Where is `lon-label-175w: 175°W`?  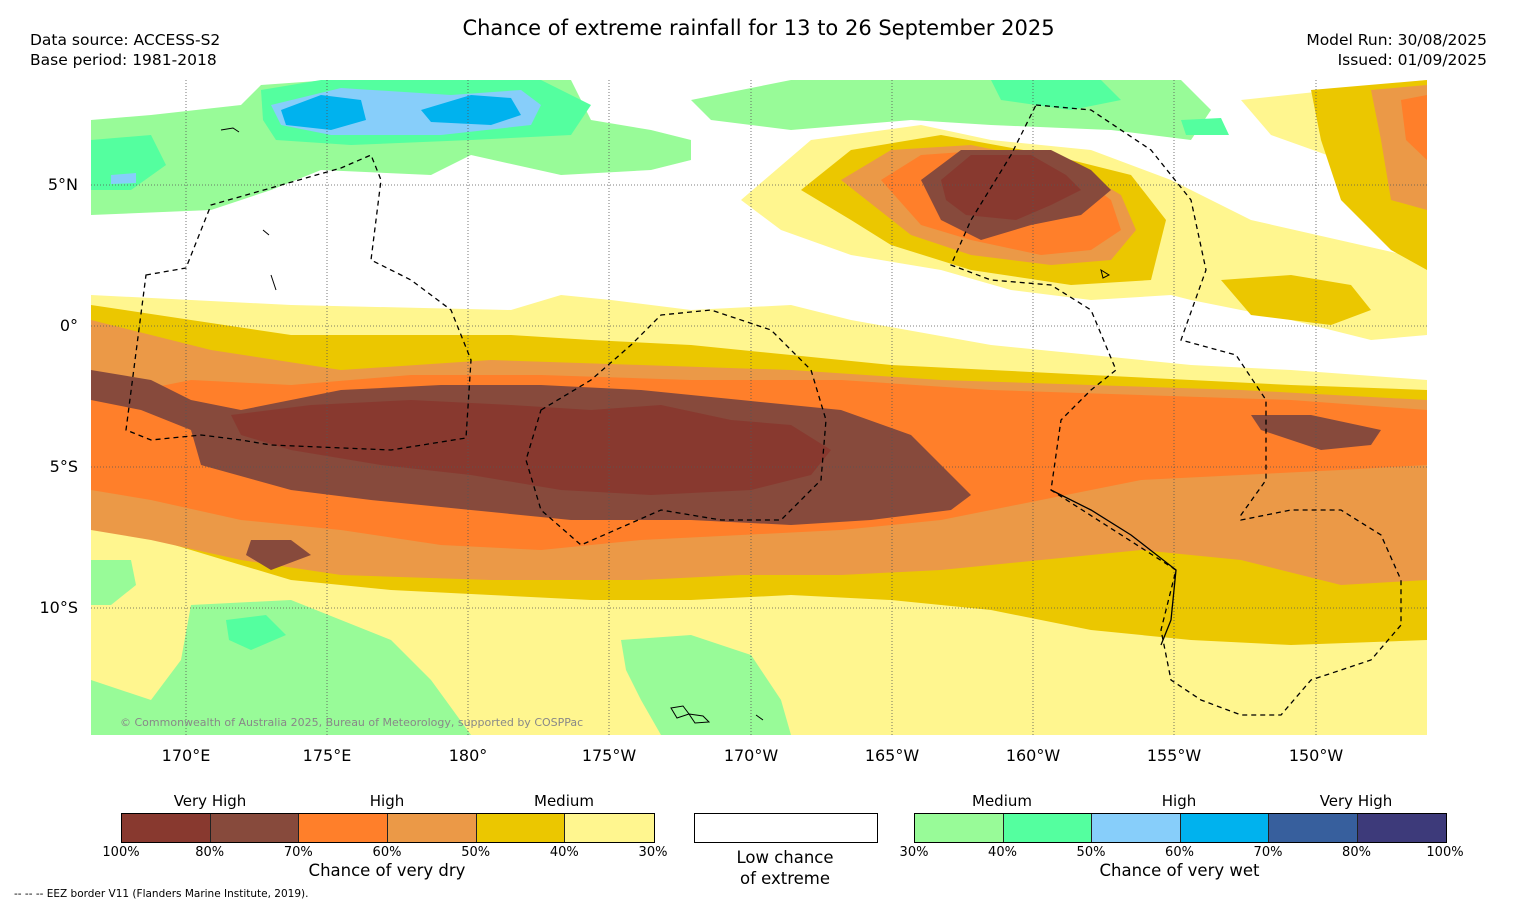
lon-label-175w: 175°W is located at coordinates (609, 755).